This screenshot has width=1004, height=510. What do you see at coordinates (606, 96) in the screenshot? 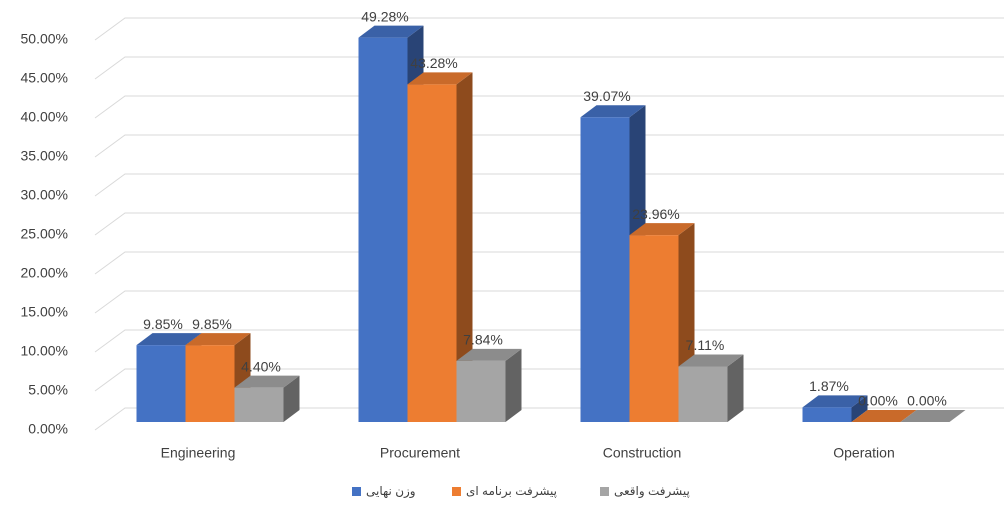
I see `data-label: 39.07%` at bounding box center [606, 96].